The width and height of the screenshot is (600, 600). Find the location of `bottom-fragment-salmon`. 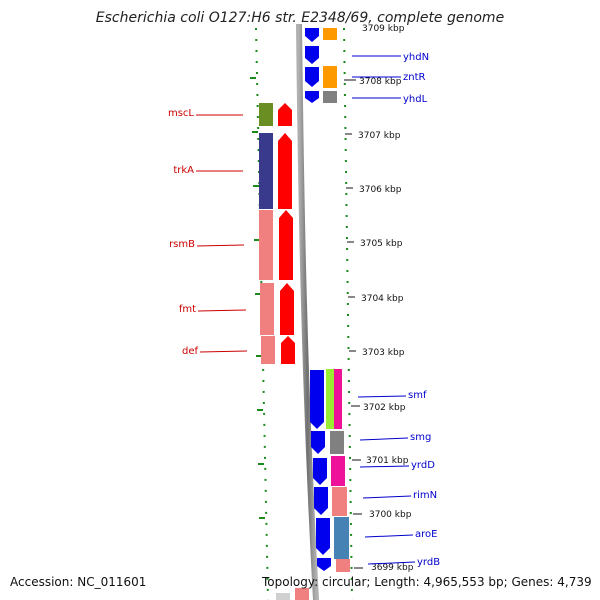

bottom-fragment-salmon is located at coordinates (302, 594).